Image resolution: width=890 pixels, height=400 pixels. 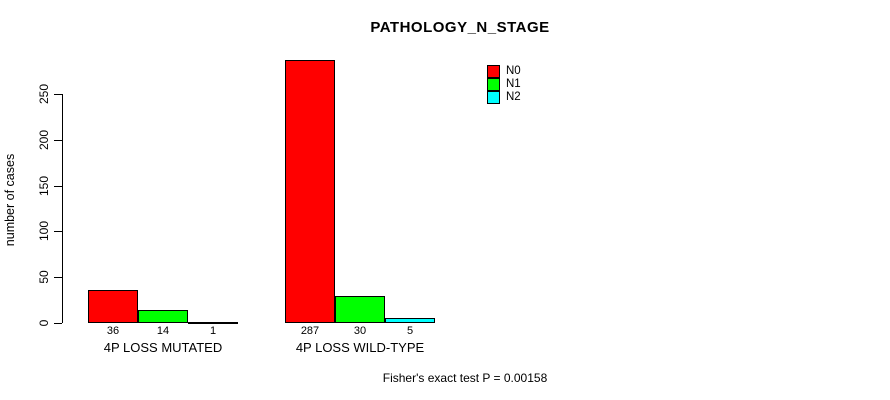 I want to click on y-axis-tick-label: 250, so click(x=44, y=94).